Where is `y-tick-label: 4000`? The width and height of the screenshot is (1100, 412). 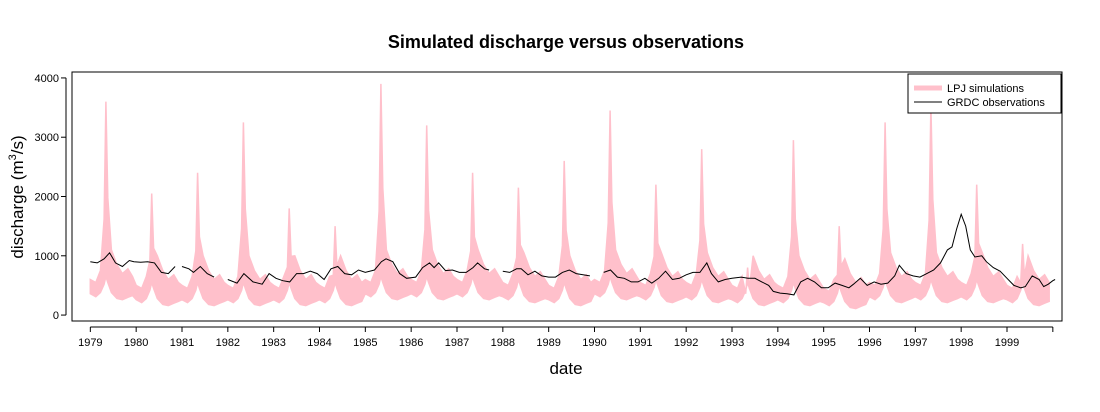
y-tick-label: 4000 is located at coordinates (47, 79).